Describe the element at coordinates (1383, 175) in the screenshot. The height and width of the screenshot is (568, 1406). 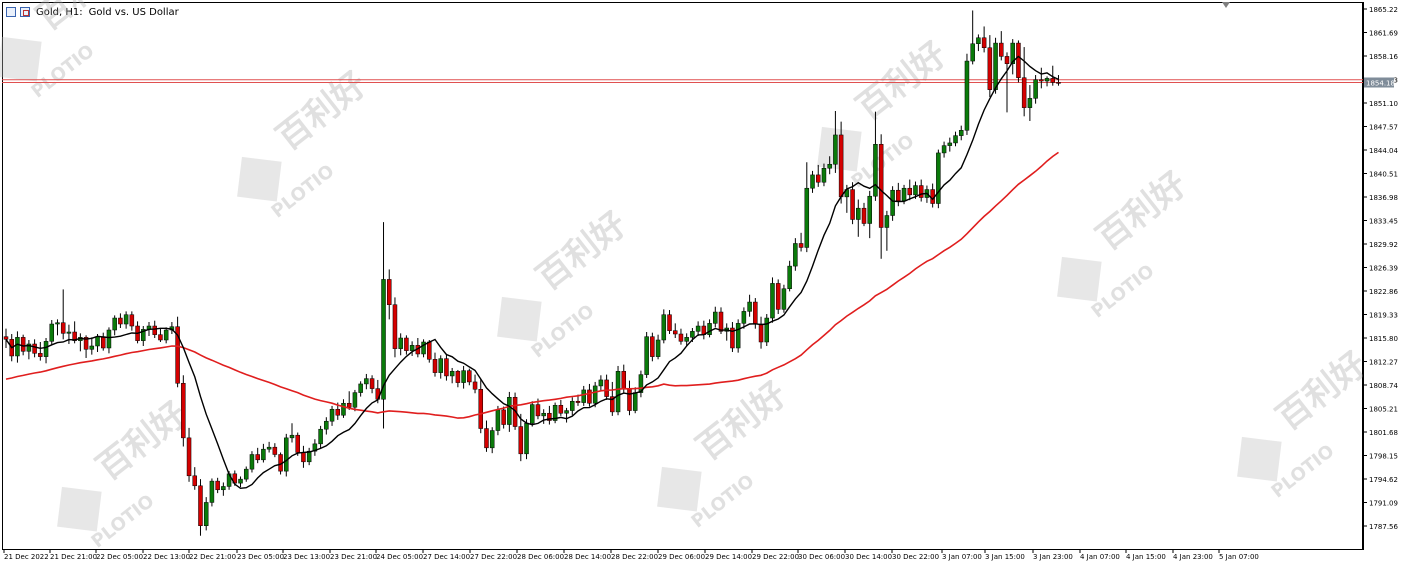
I see `y-tick-label: 1840.51` at that location.